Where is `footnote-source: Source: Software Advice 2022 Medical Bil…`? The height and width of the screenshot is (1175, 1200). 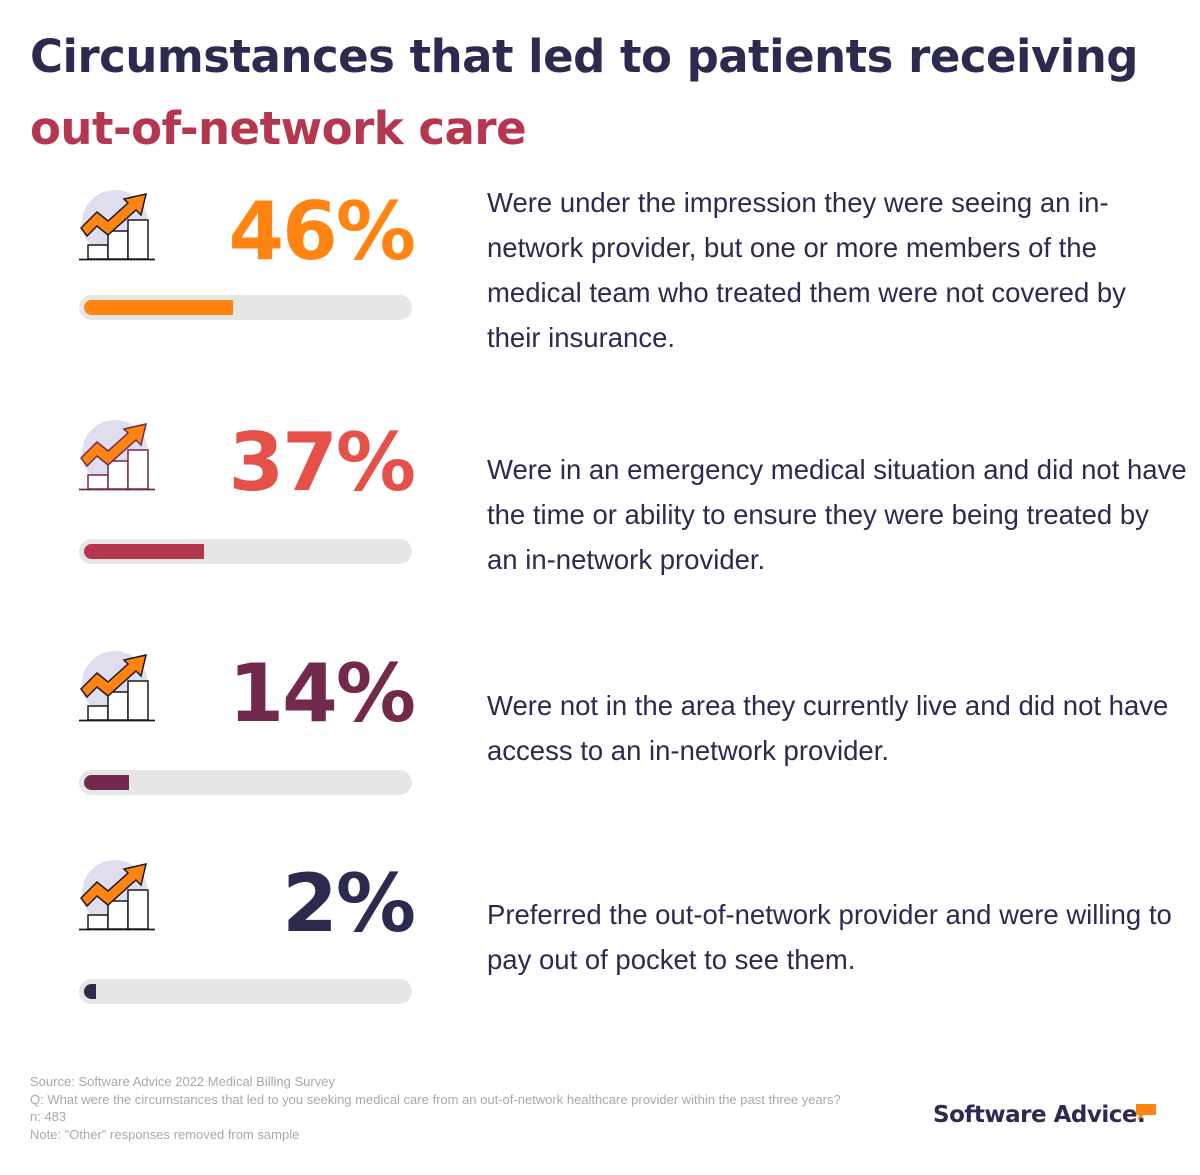
footnote-source: Source: Software Advice 2022 Medical Bil… is located at coordinates (182, 1081).